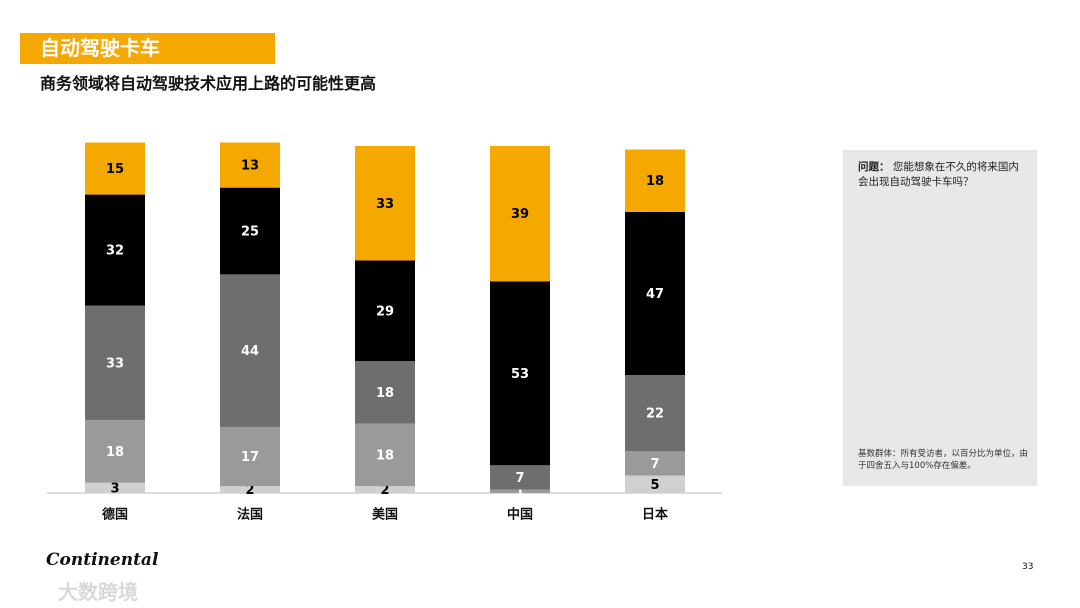  I want to click on value-label: 25, so click(250, 232).